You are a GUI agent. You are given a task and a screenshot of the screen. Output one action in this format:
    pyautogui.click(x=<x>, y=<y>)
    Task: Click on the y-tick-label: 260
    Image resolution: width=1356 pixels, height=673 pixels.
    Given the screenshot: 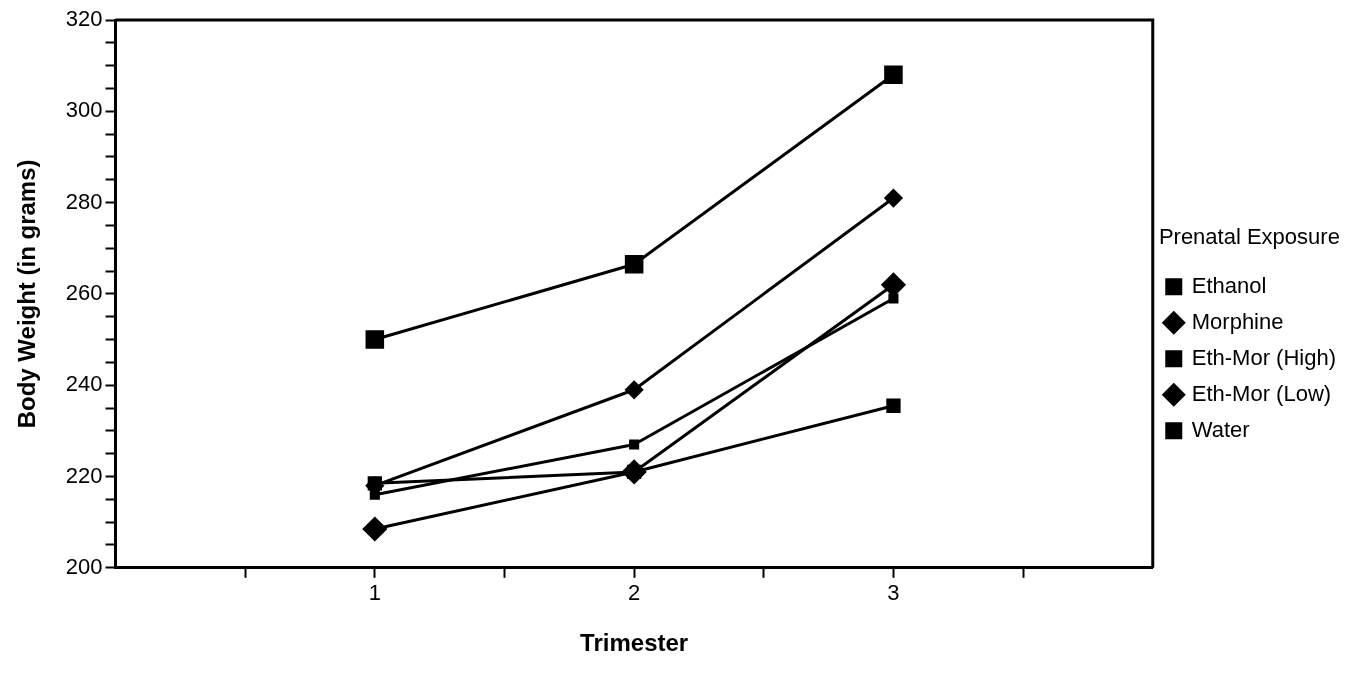 What is the action you would take?
    pyautogui.click(x=84, y=292)
    